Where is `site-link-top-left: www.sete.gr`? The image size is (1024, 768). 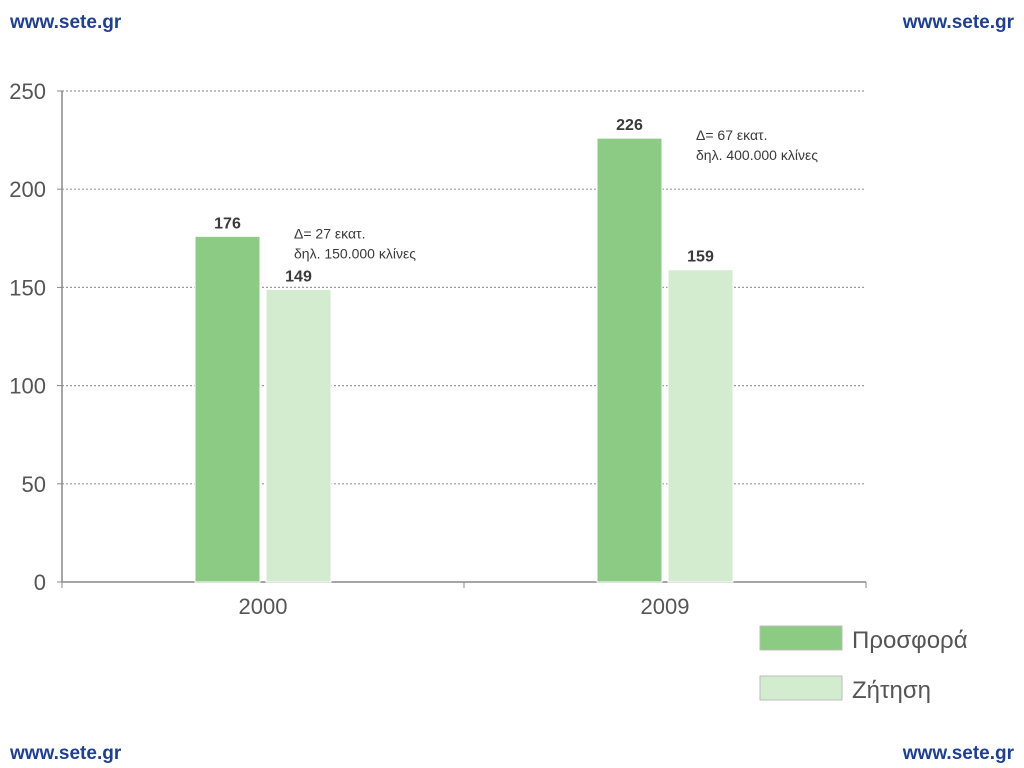
site-link-top-left: www.sete.gr is located at coordinates (66, 22).